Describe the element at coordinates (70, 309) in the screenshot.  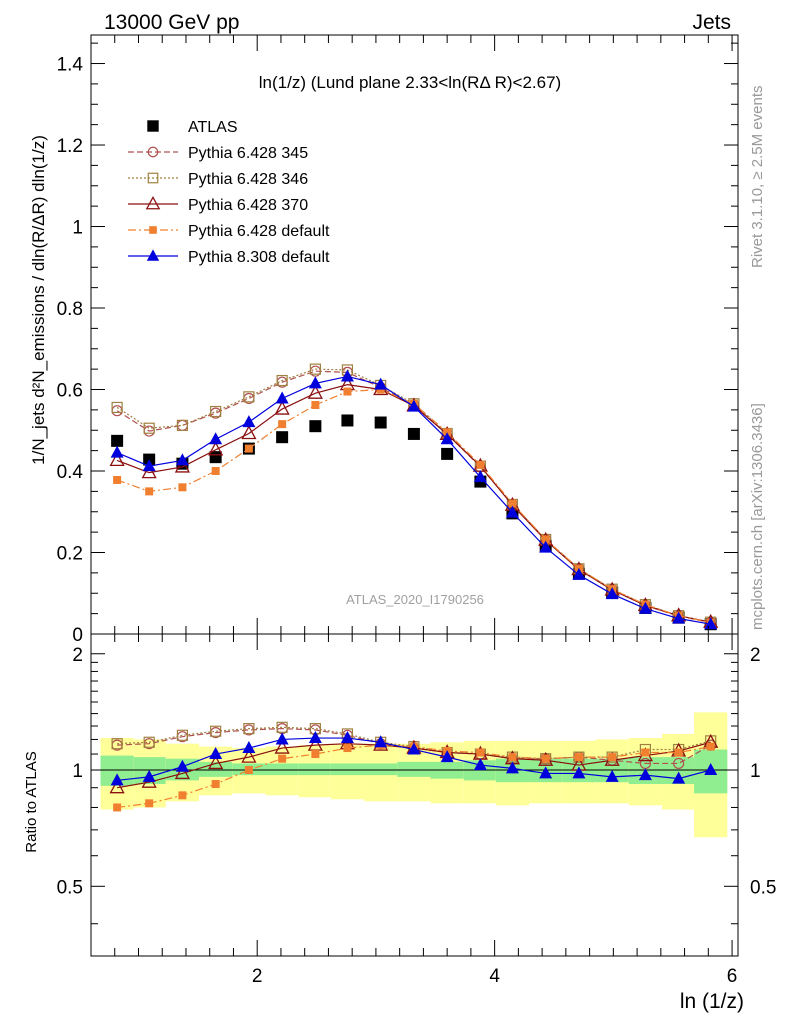
I see `main-y-tick-label: 0.8` at that location.